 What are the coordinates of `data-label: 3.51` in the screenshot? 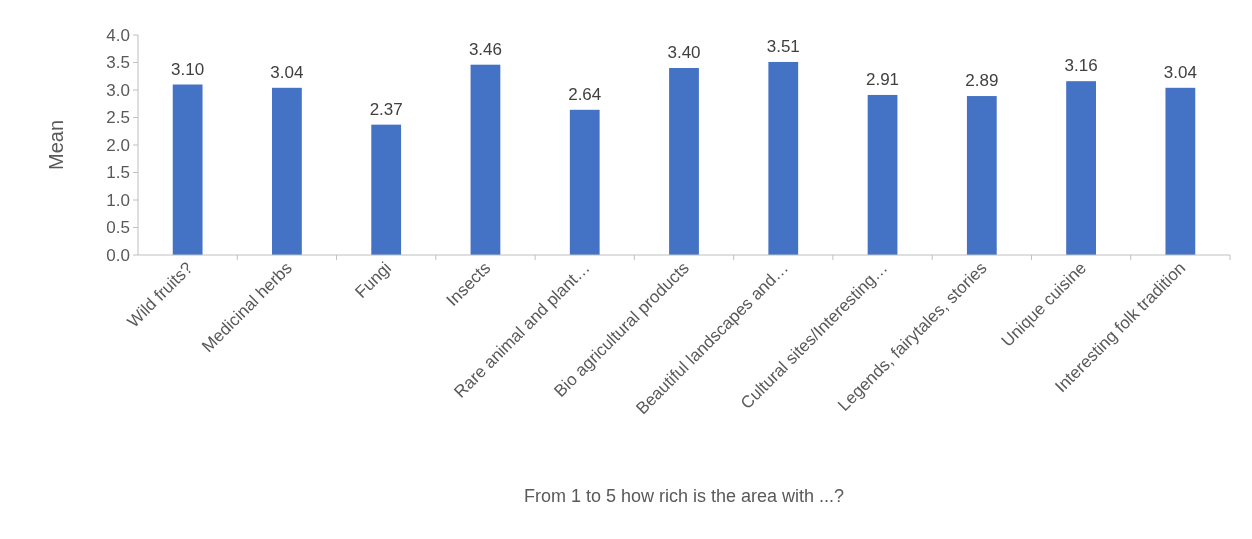 It's located at (783, 46).